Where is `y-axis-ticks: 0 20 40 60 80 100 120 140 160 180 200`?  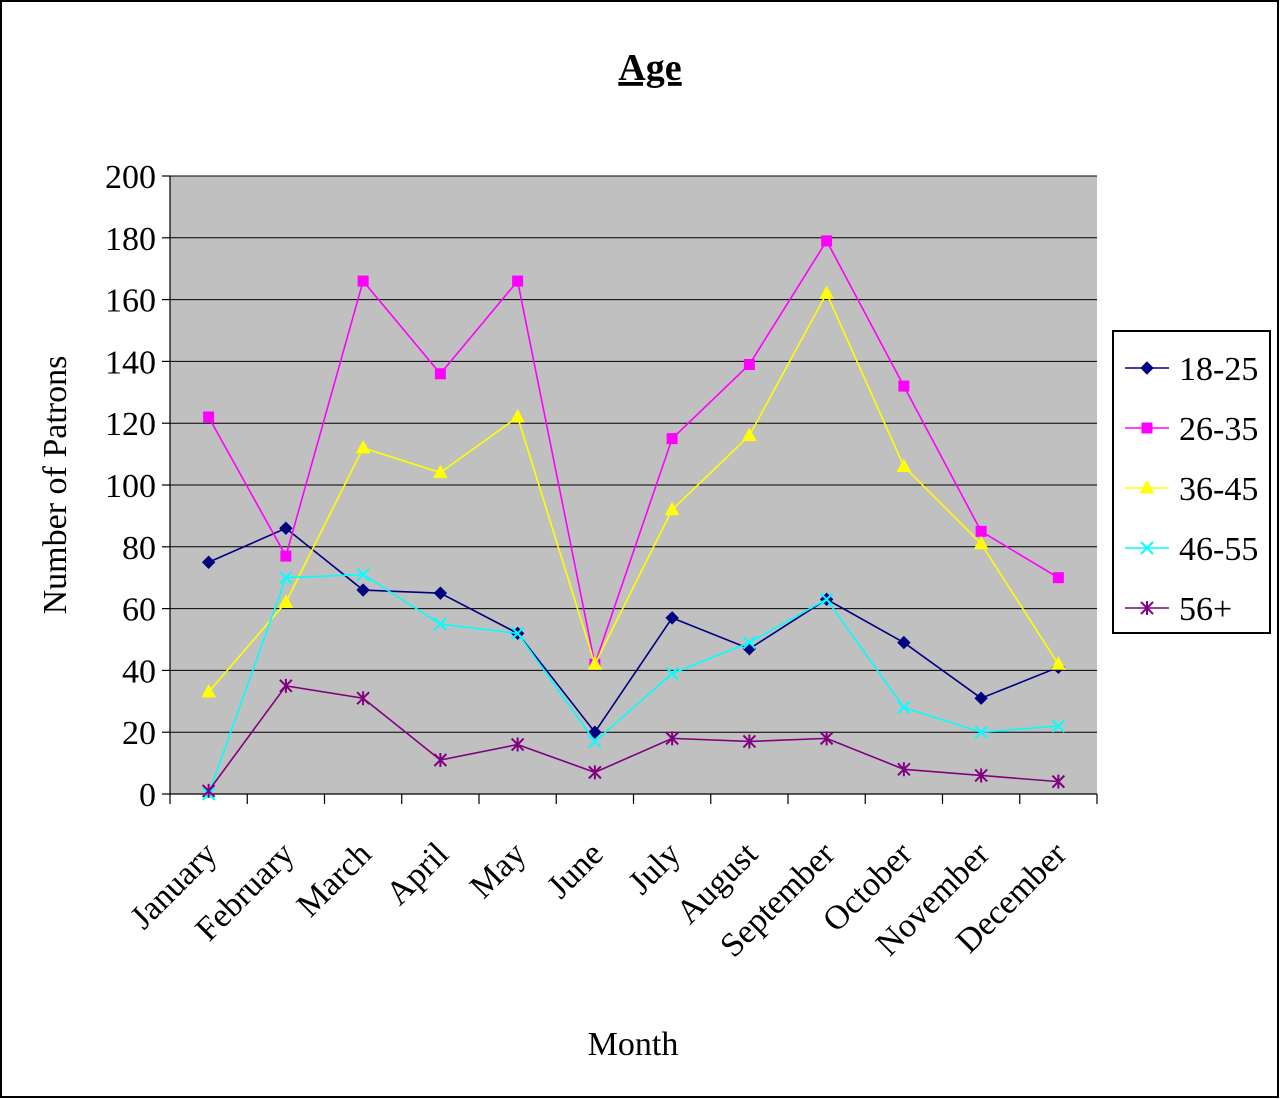
y-axis-ticks: 0 20 40 60 80 100 120 140 160 180 200 is located at coordinates (137, 486).